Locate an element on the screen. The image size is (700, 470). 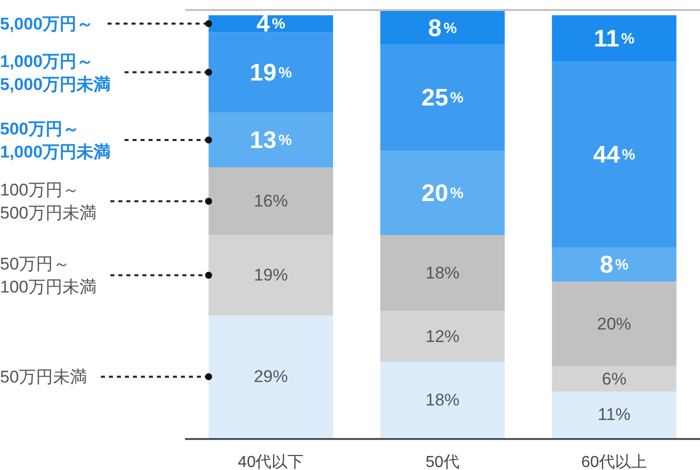
data-label: 16% is located at coordinates (271, 201).